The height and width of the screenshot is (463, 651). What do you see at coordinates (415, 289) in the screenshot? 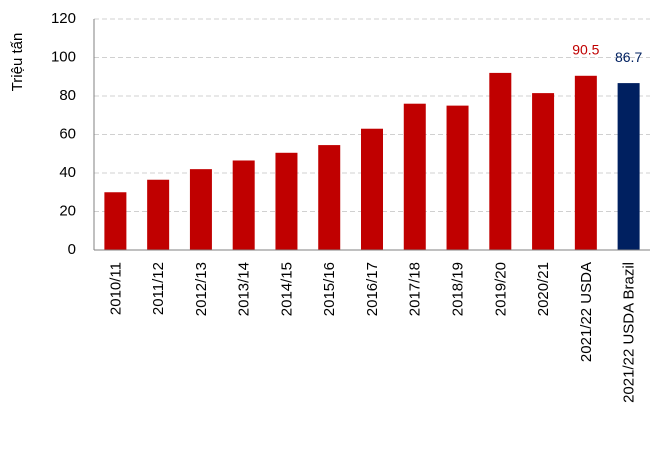
I see `x-tick-label: 2017/18` at bounding box center [415, 289].